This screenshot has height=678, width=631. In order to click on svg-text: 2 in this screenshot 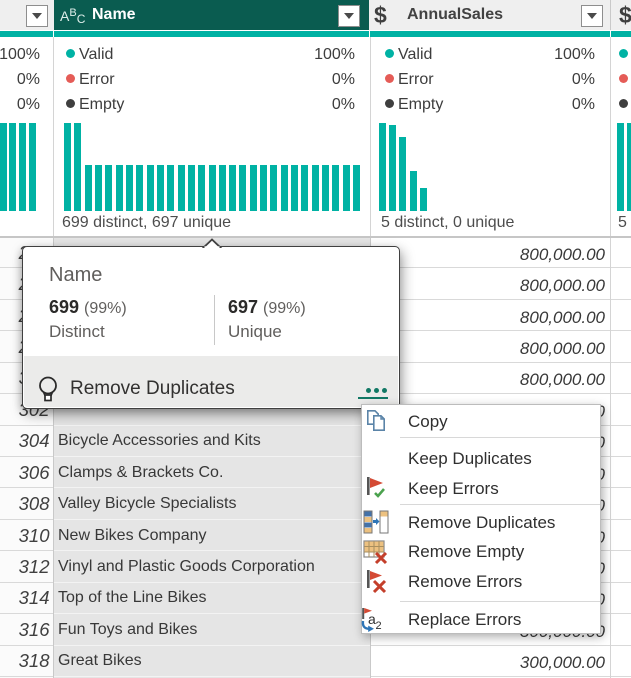, I will do `click(379, 626)`.